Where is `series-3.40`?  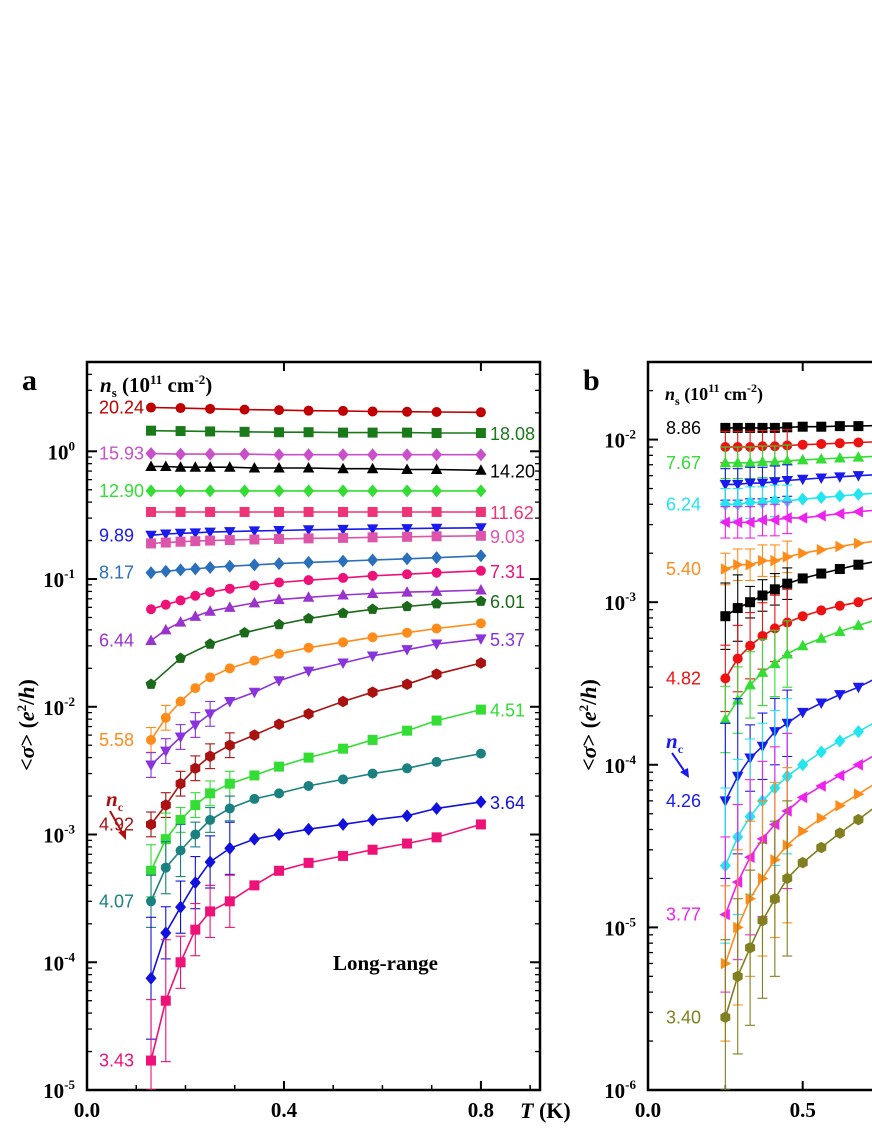 series-3.40 is located at coordinates (796, 945).